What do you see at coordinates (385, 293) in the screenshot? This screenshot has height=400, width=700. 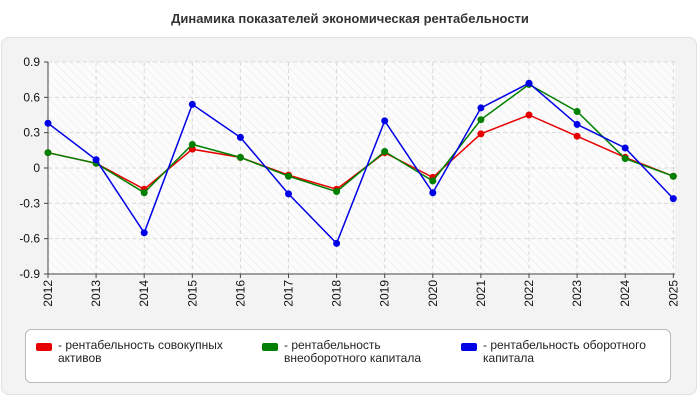 I see `x-tick-label: 2019` at bounding box center [385, 293].